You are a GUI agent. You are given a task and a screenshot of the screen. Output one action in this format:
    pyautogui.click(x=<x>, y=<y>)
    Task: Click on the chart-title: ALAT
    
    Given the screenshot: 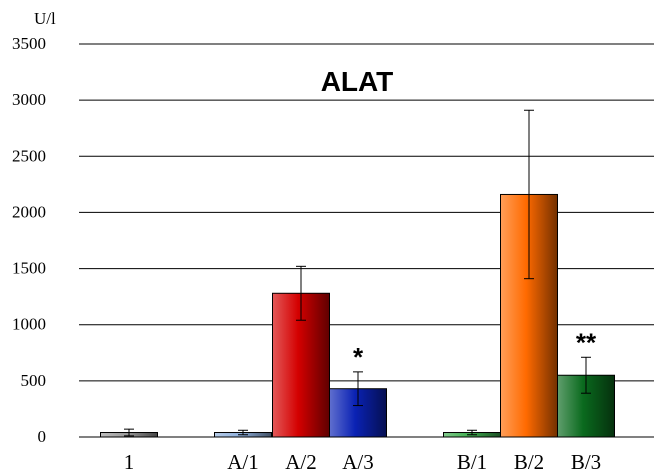 What is the action you would take?
    pyautogui.click(x=357, y=81)
    